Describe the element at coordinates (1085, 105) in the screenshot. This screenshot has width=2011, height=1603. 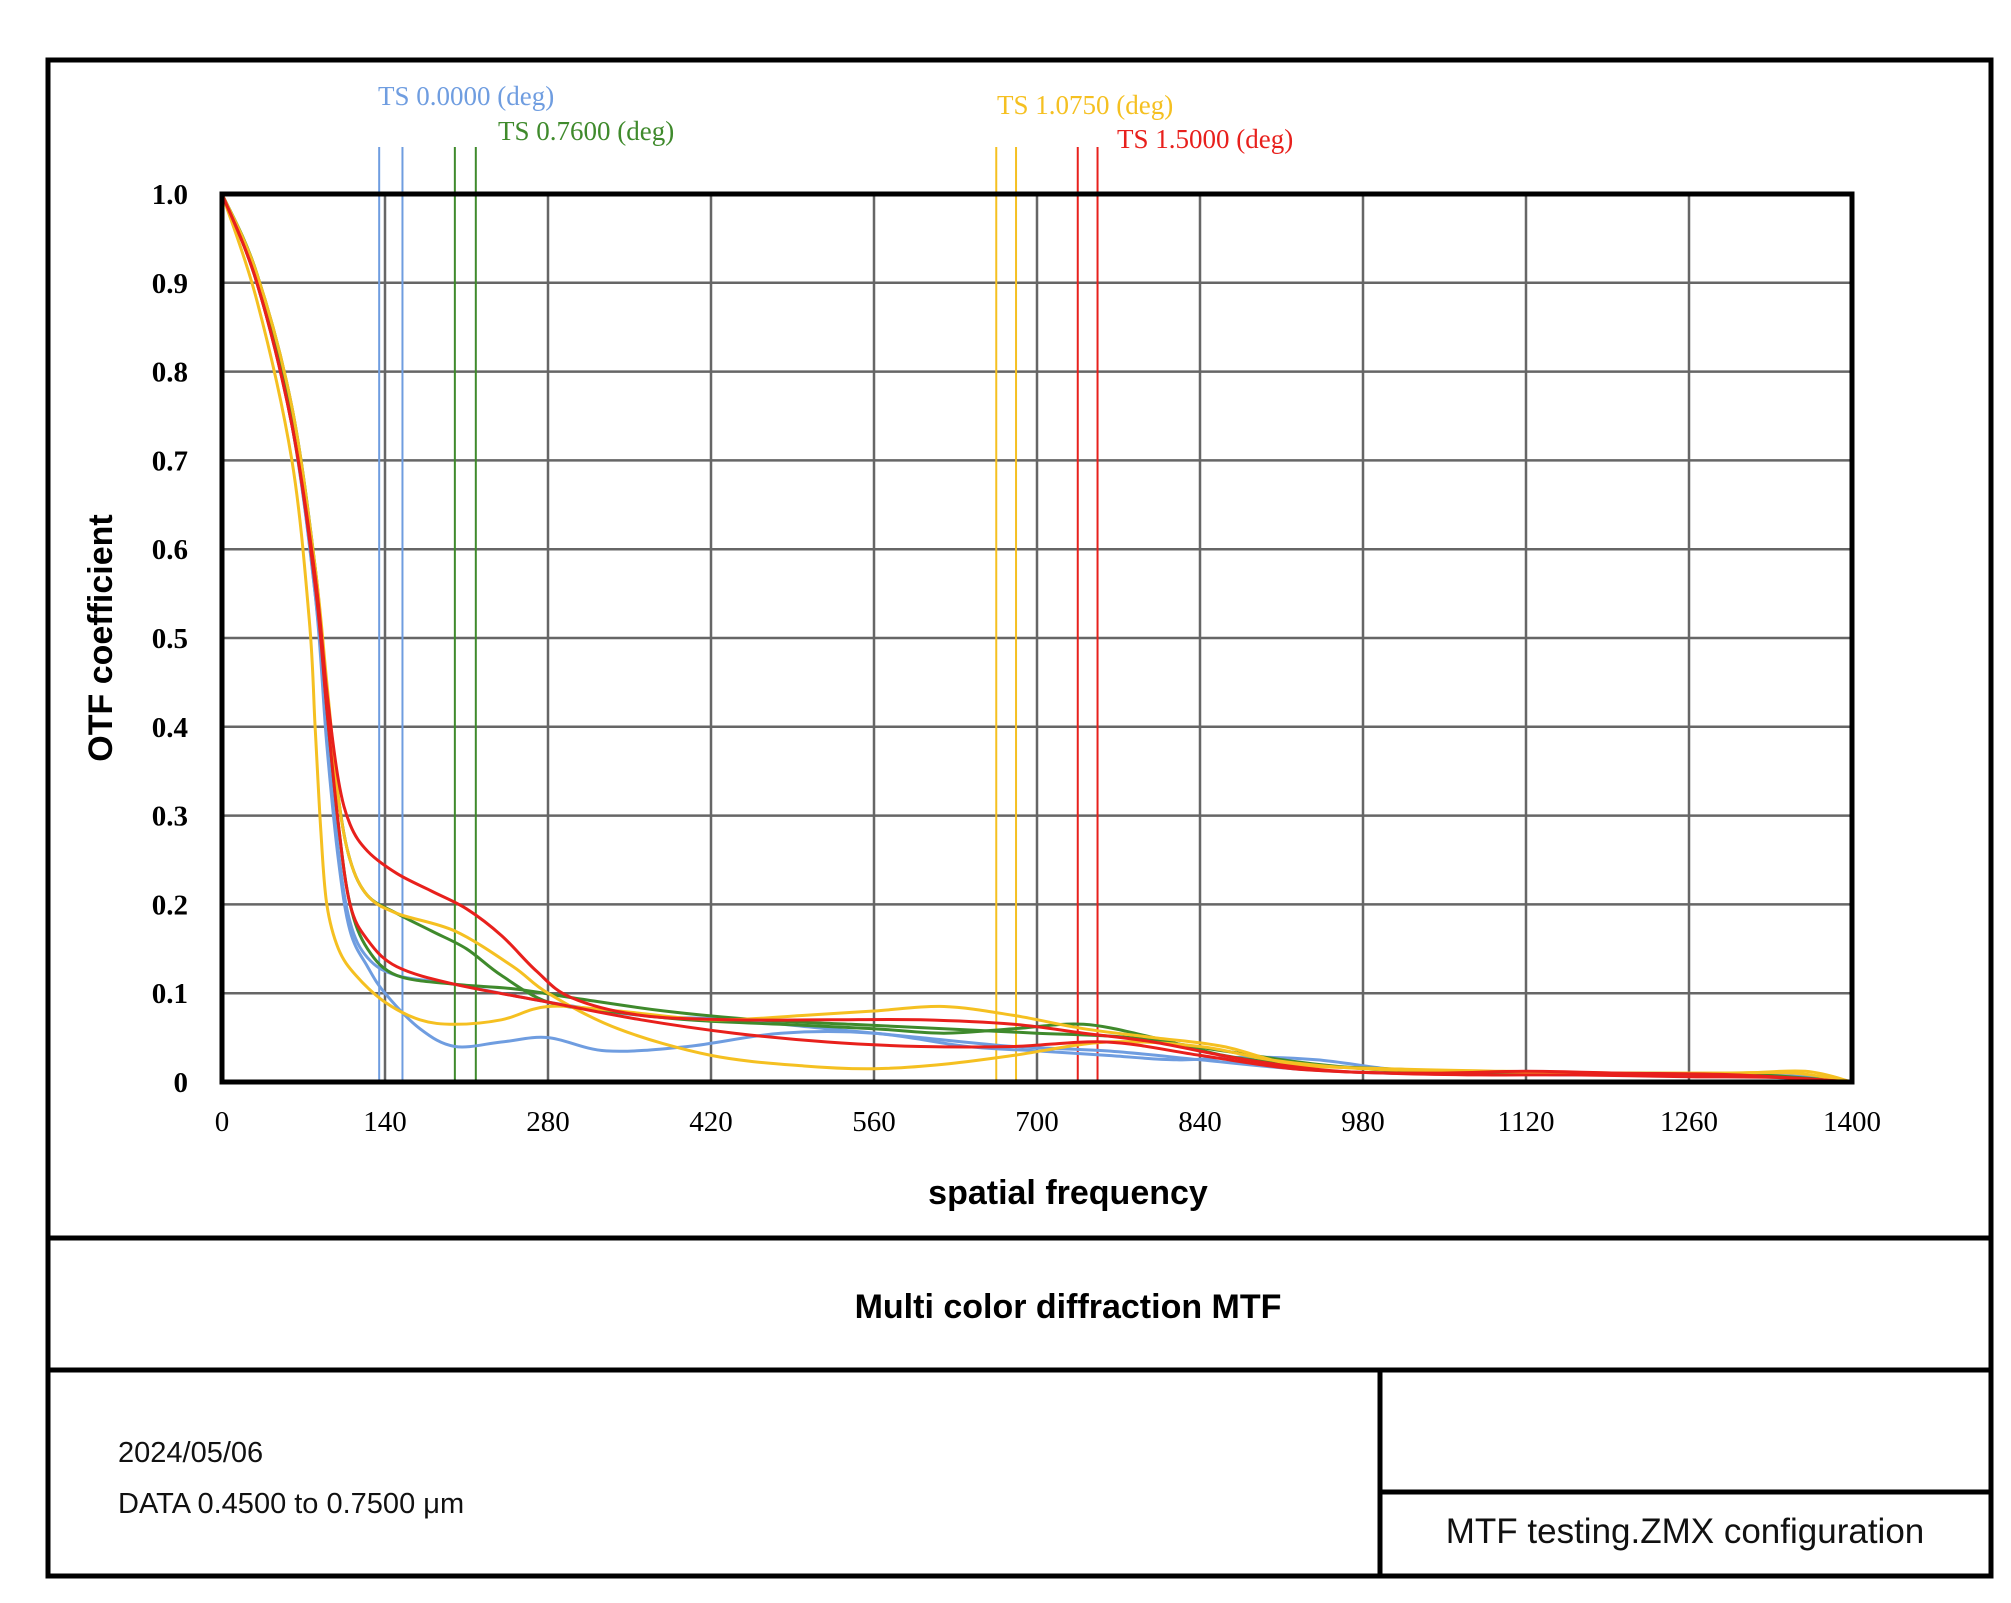
I see `legend-label: TS 1.0750 (deg)` at that location.